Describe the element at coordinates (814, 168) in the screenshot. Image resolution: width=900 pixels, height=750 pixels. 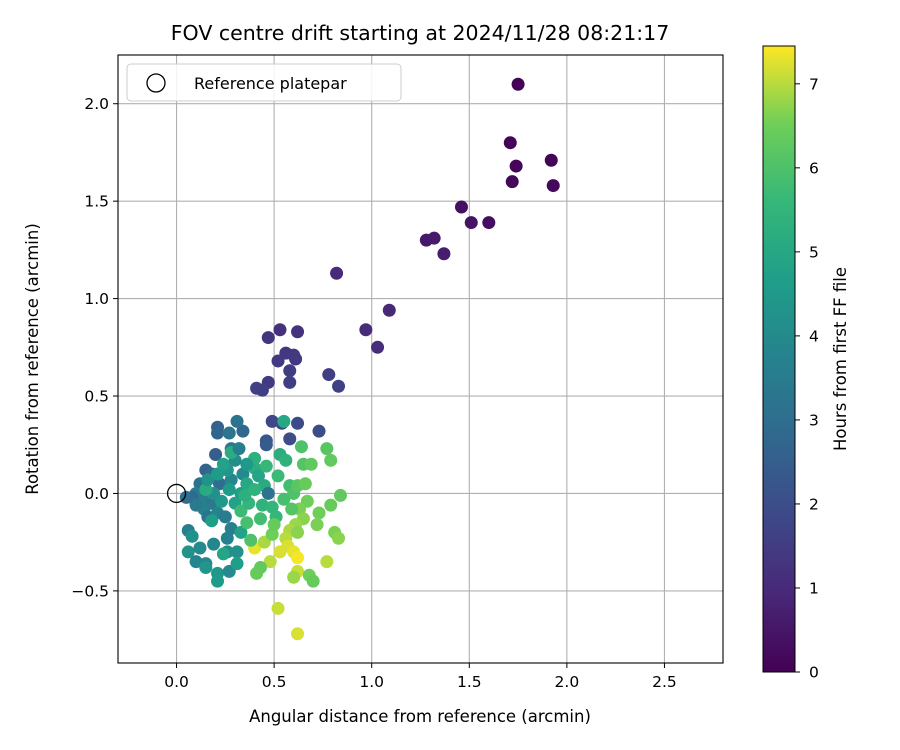
I see `colorbar-tick-label: 6` at that location.